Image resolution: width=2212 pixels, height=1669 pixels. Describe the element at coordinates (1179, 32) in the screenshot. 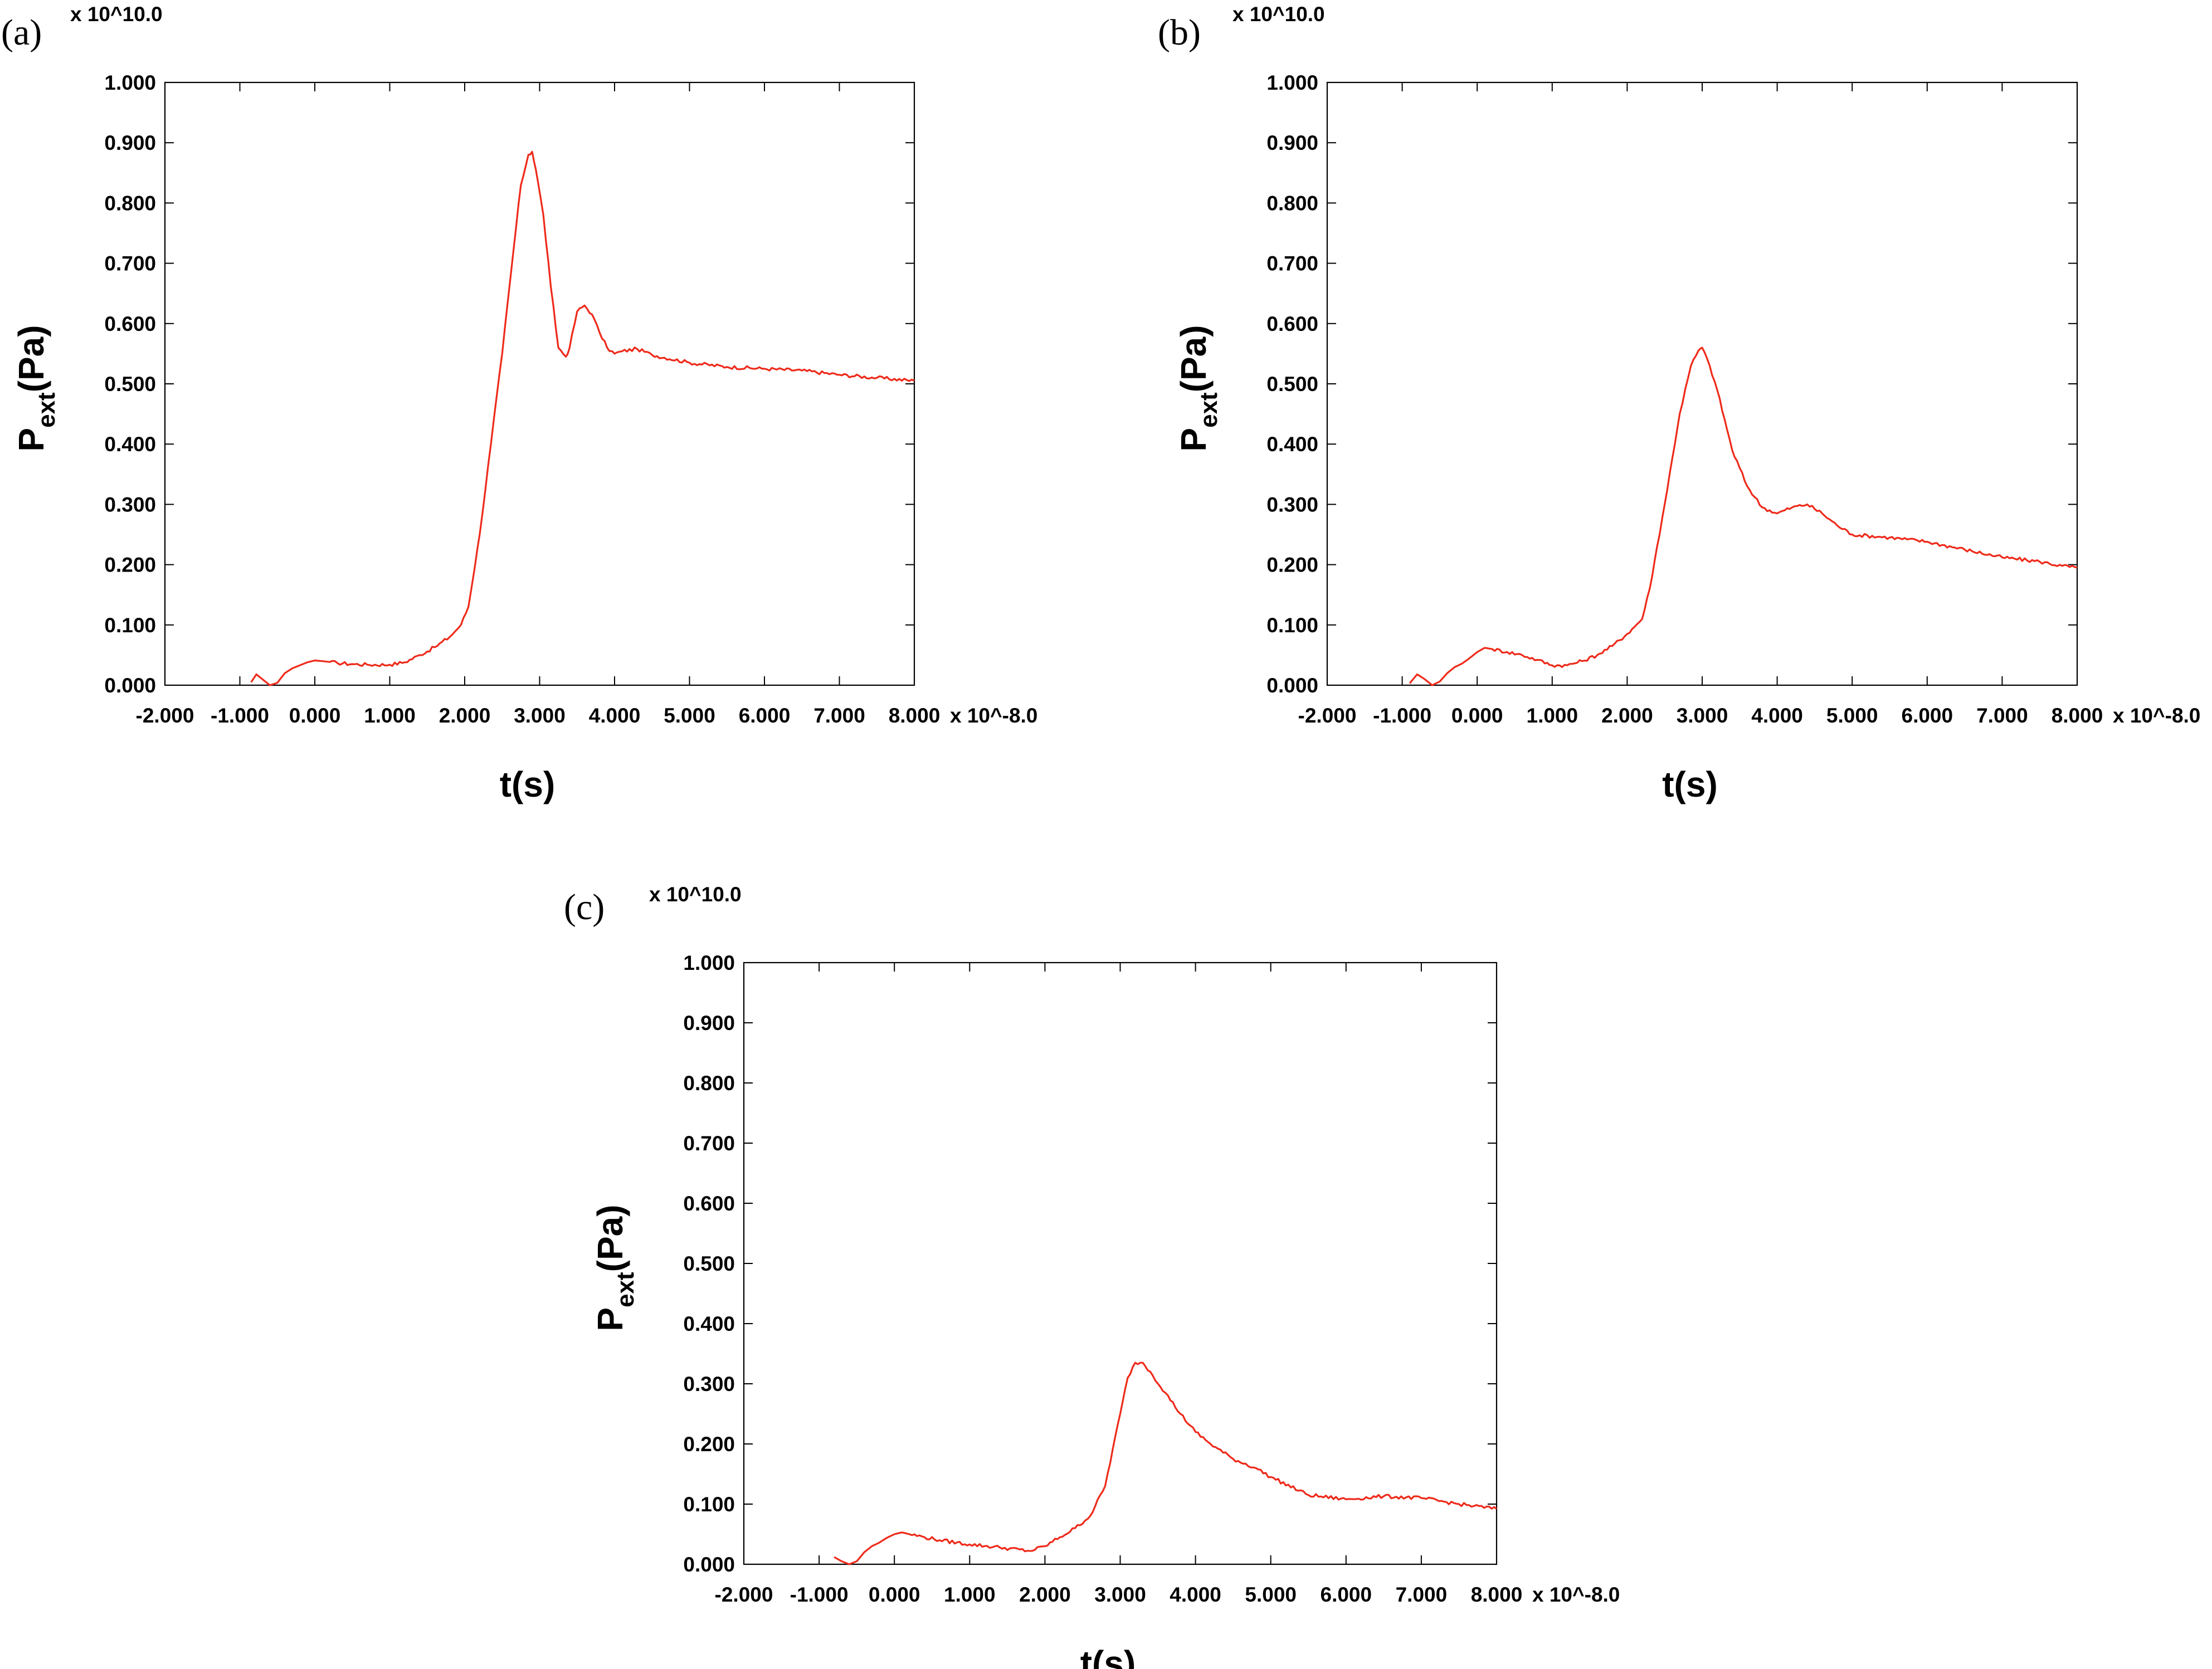

I see `panel-label: (b)` at that location.